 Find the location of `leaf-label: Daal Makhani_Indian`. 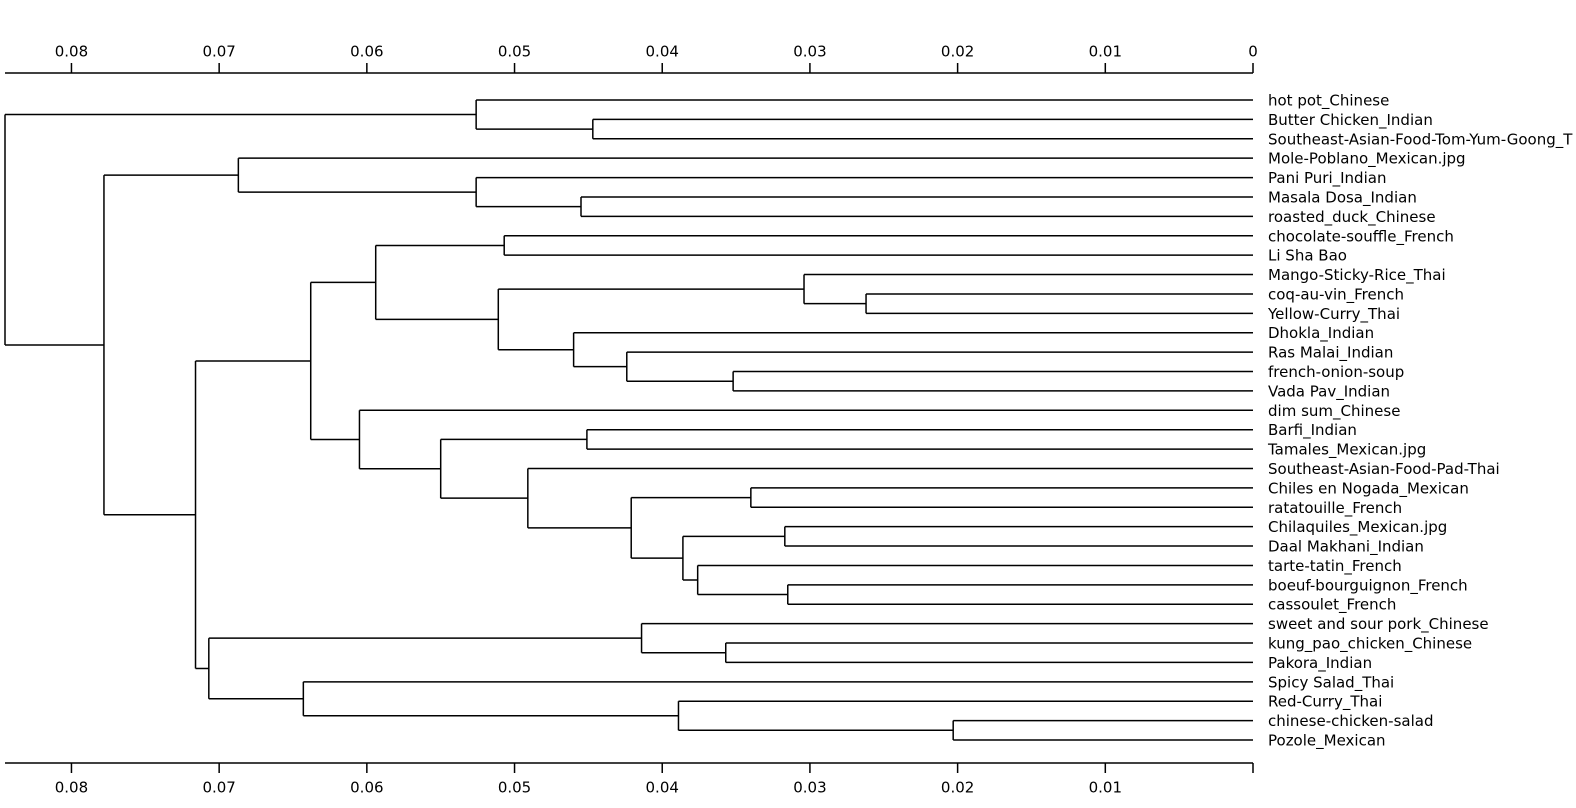

leaf-label: Daal Makhani_Indian is located at coordinates (1346, 547).